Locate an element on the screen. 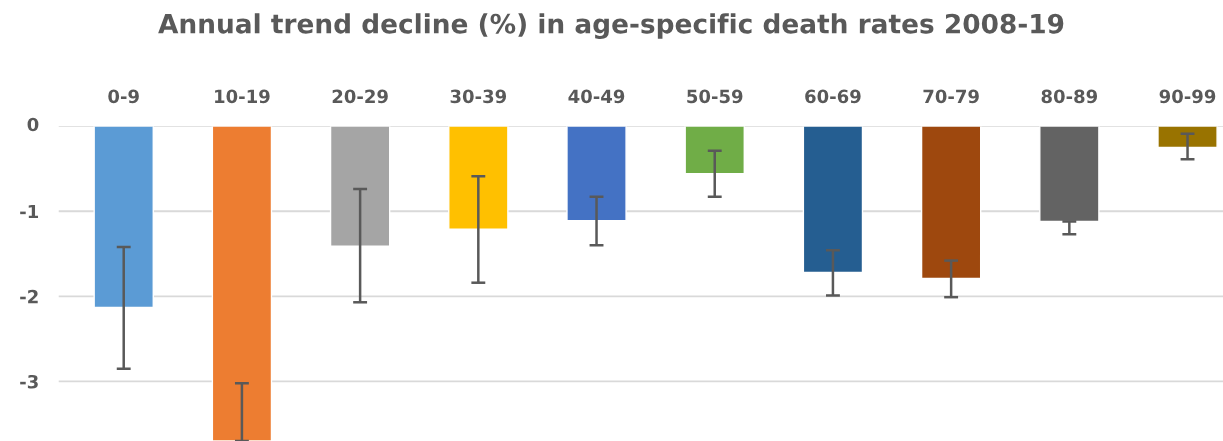 The height and width of the screenshot is (441, 1223). x-tick-label: 50-59 is located at coordinates (715, 96).